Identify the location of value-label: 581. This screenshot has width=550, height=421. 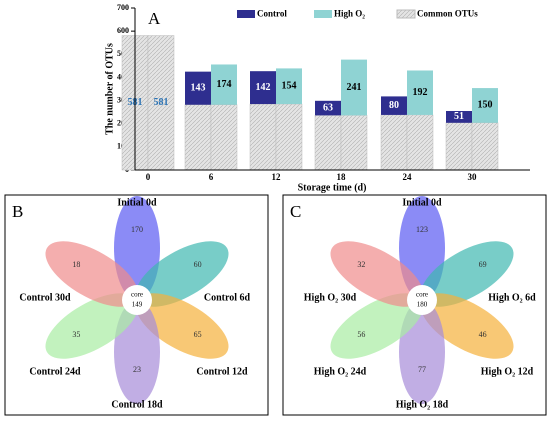
(161, 102).